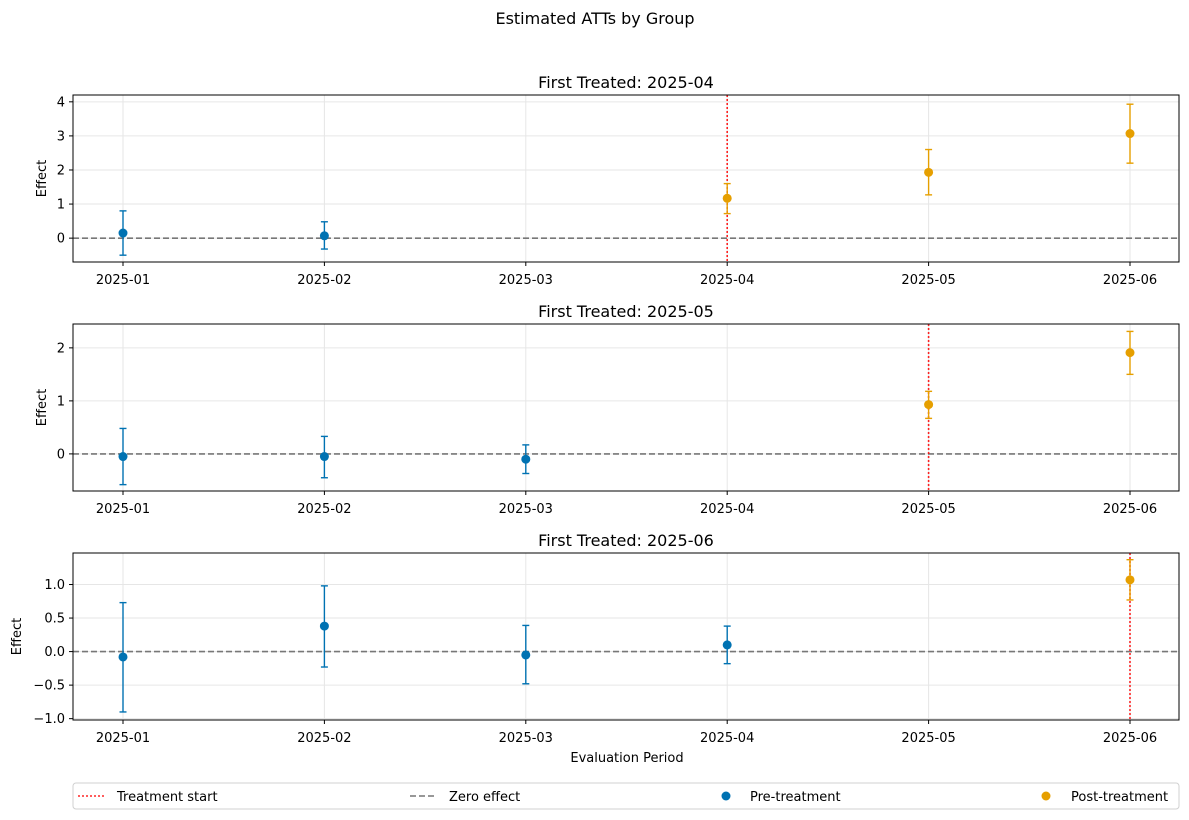 The height and width of the screenshot is (820, 1189). I want to click on y-tick-label: 0.5, so click(54, 619).